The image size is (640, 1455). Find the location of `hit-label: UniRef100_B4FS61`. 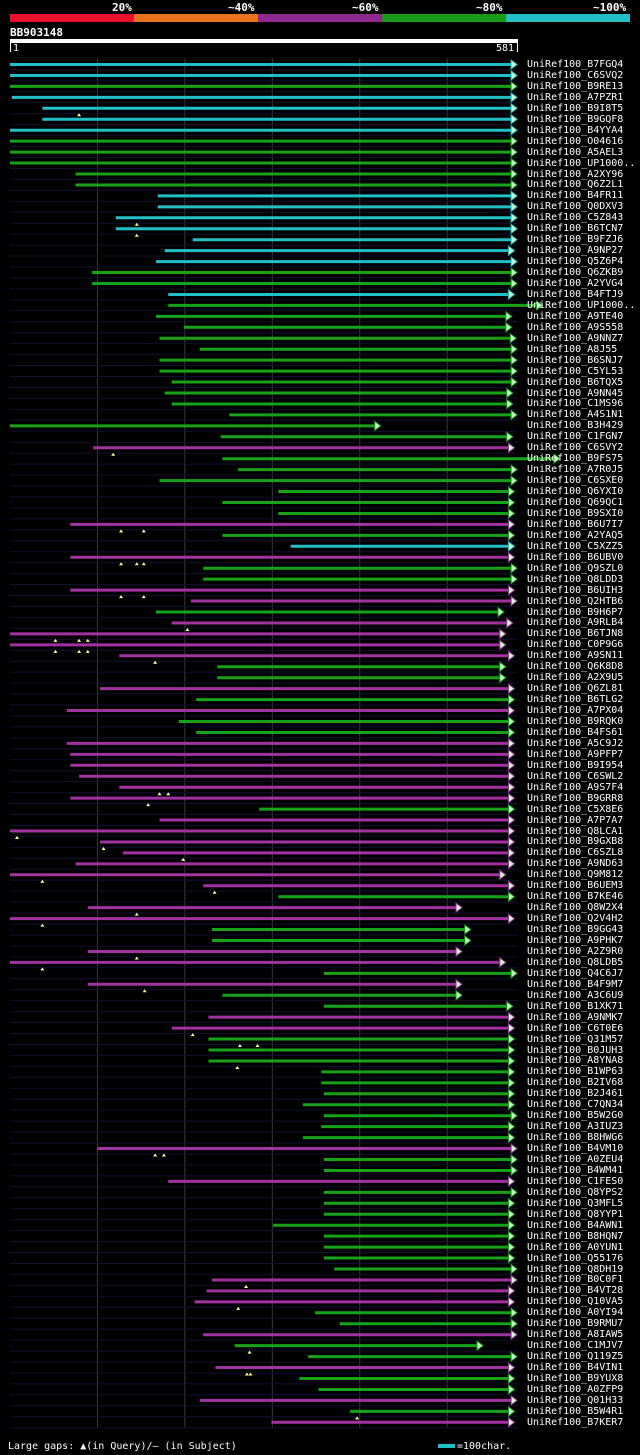

hit-label: UniRef100_B4FS61 is located at coordinates (575, 732).